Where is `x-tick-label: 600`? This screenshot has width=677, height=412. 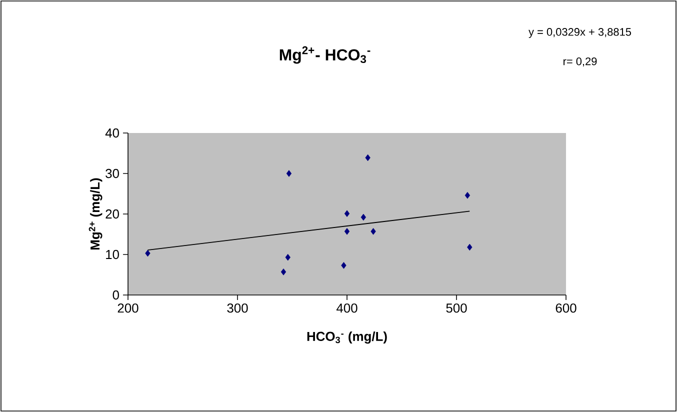
x-tick-label: 600 is located at coordinates (566, 308).